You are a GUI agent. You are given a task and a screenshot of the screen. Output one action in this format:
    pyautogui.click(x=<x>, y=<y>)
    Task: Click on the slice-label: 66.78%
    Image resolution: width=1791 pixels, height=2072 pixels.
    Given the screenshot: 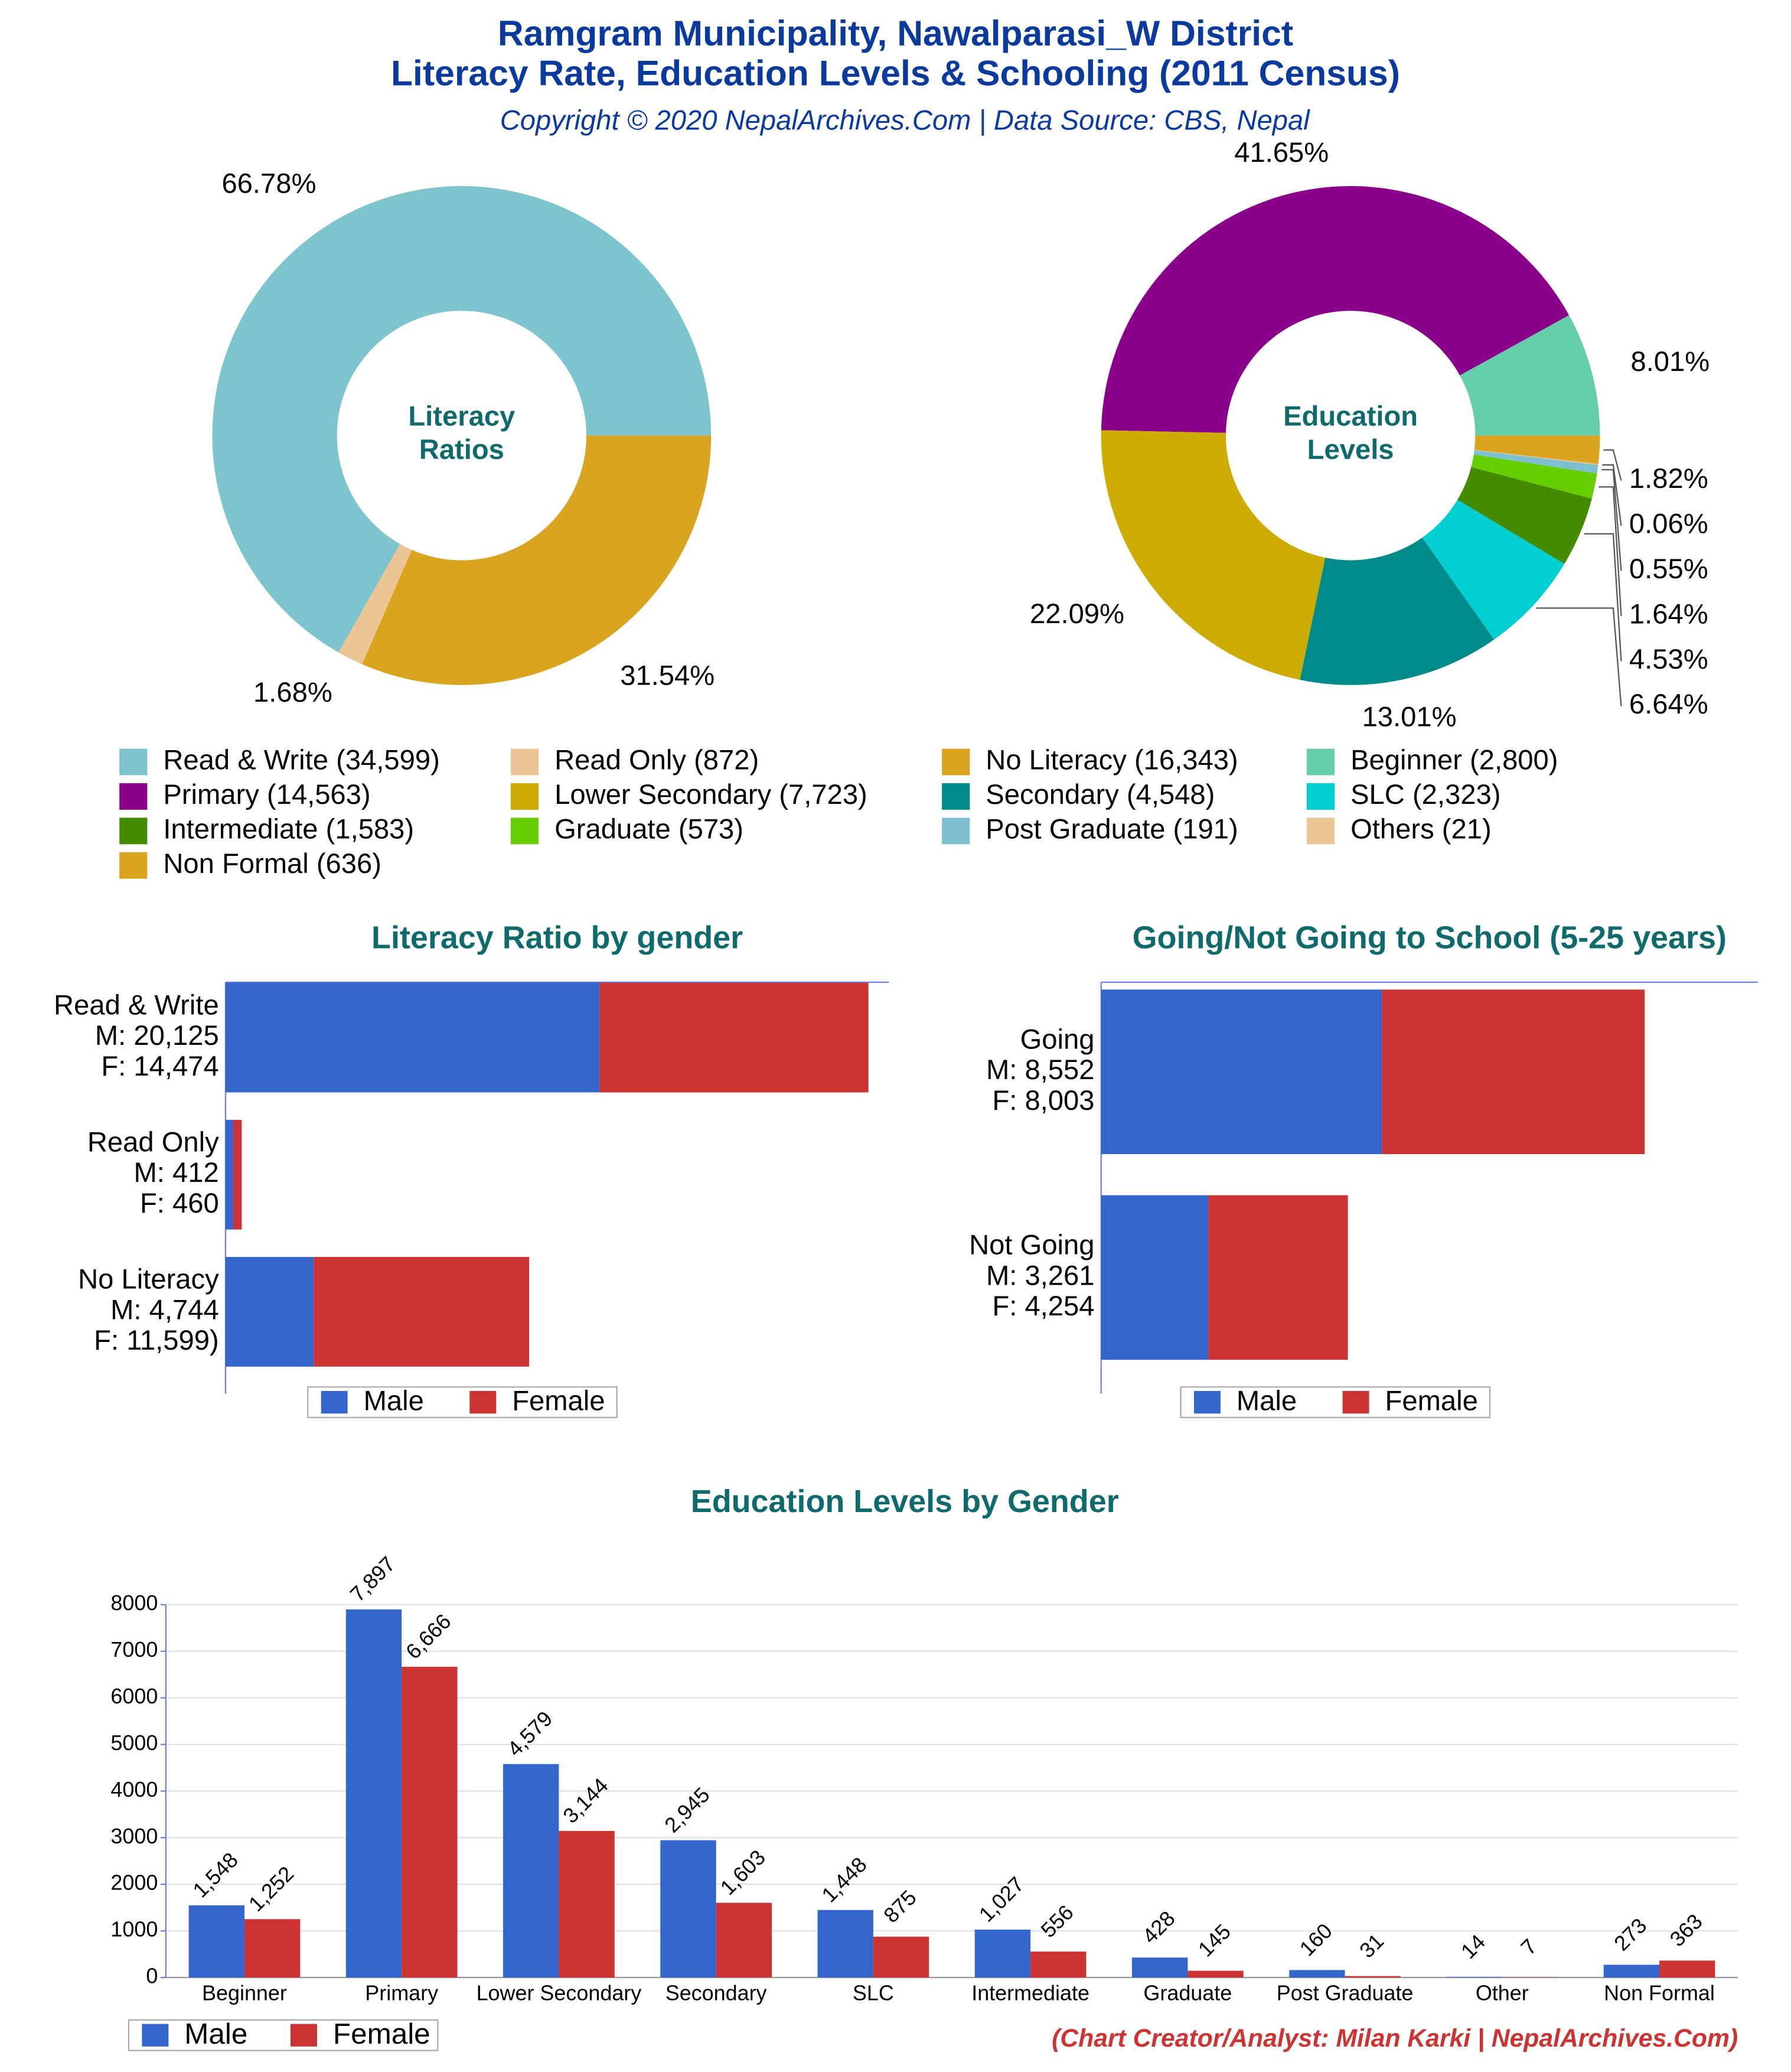 What is the action you would take?
    pyautogui.click(x=268, y=183)
    